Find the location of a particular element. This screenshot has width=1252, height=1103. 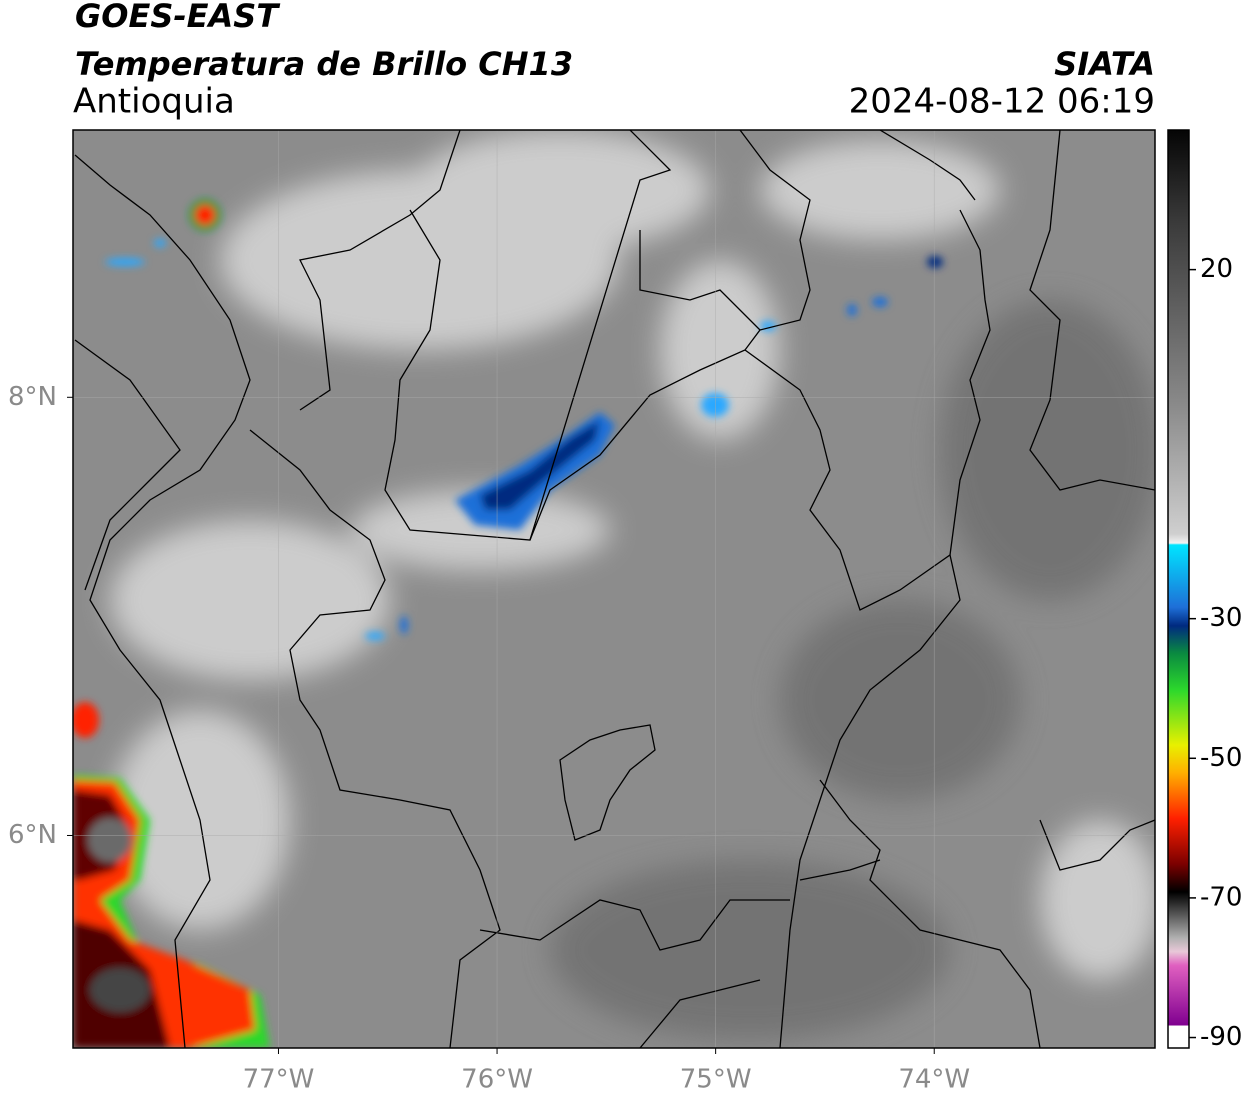

datetime-label: 2024-08-12 06:19 is located at coordinates (1002, 102).